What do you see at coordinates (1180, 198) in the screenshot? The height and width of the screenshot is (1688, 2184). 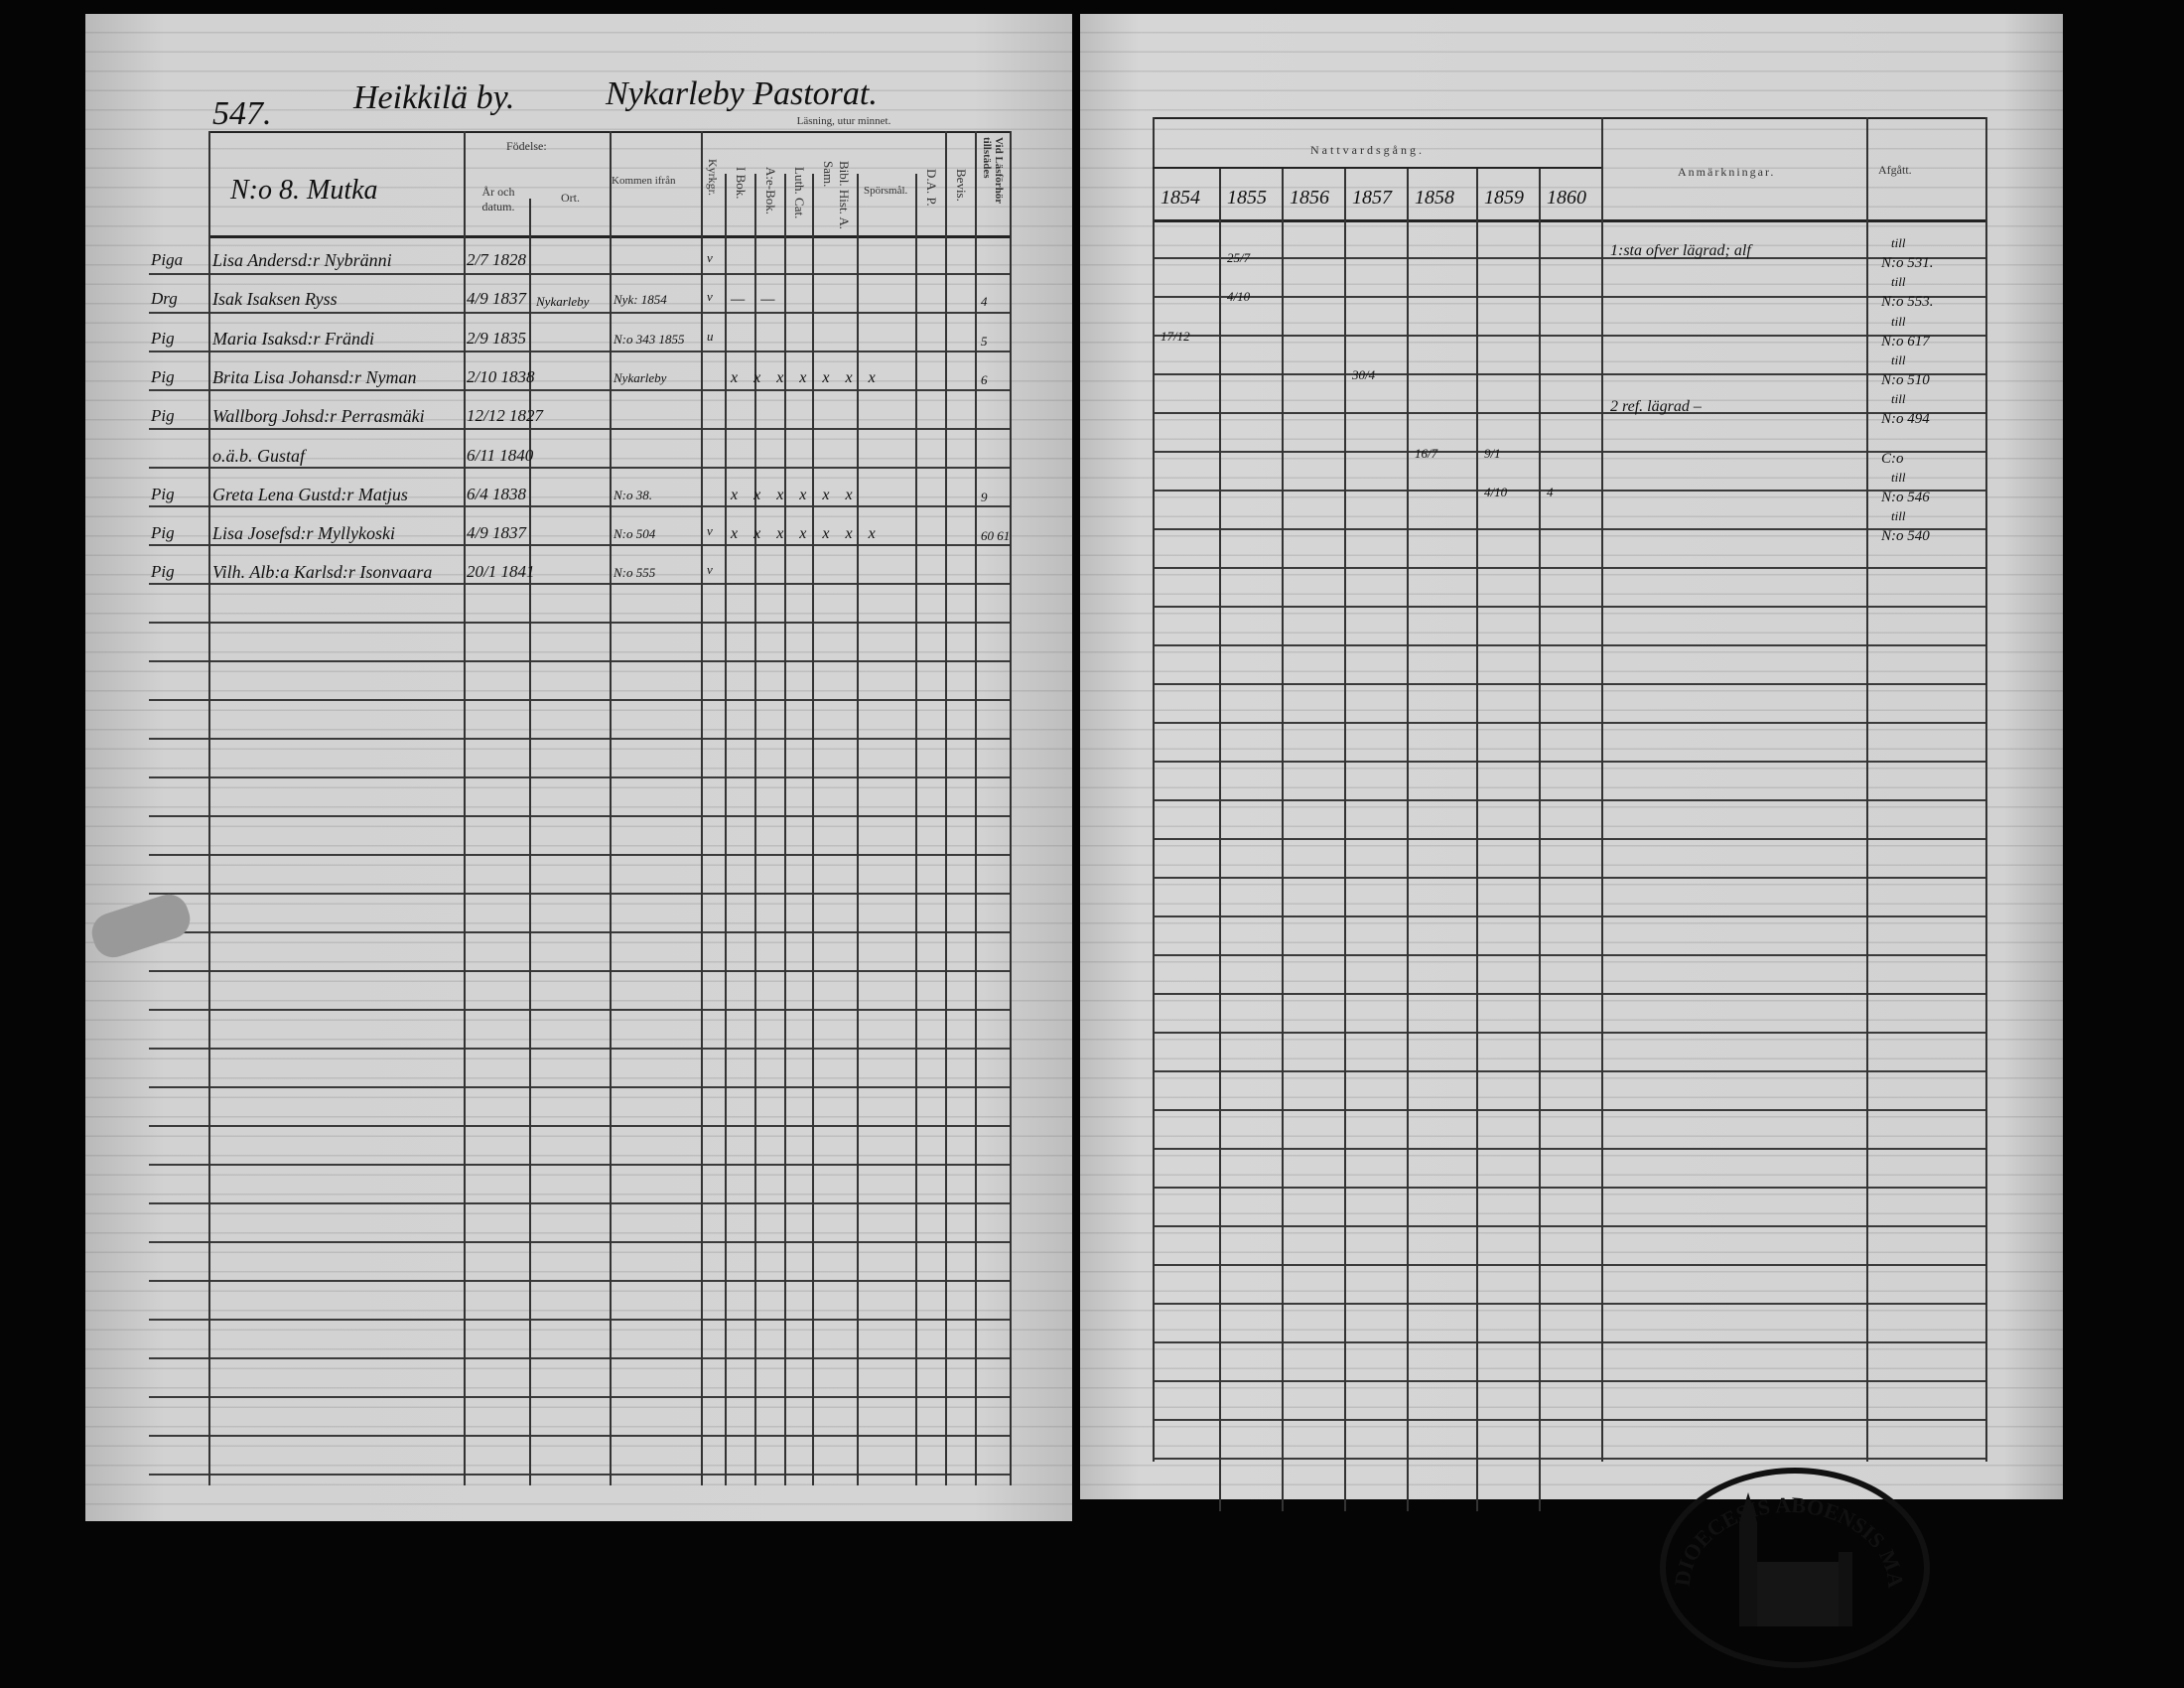 I see `year-header: 1854` at bounding box center [1180, 198].